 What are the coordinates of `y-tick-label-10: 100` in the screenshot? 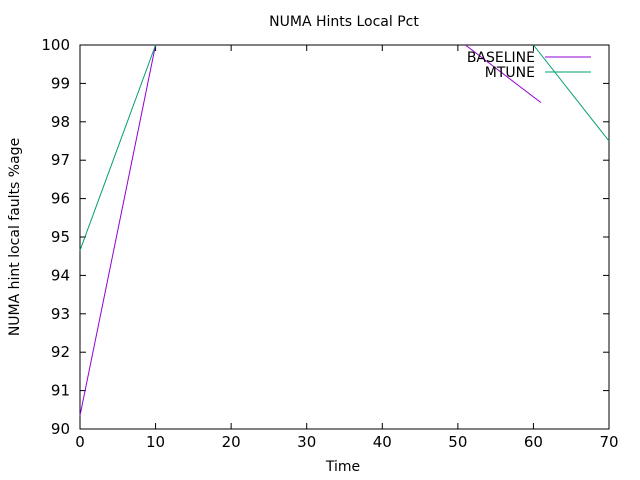 It's located at (55, 45).